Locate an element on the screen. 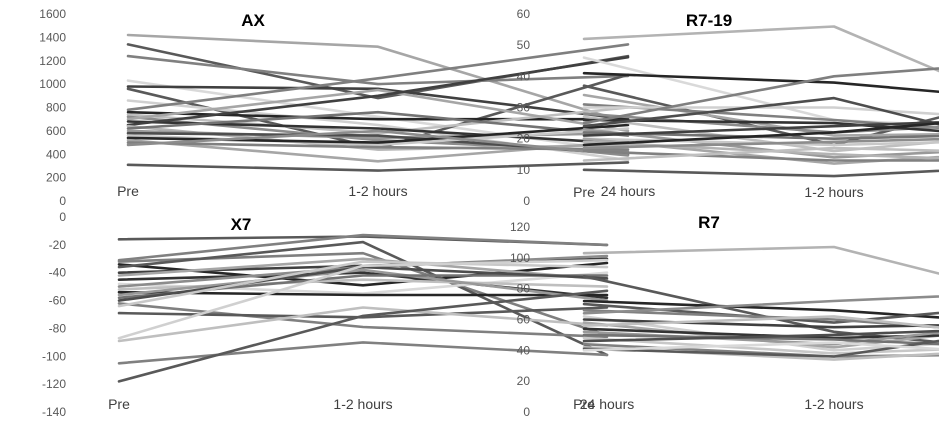 This screenshot has height=430, width=939. y-tick-label: -40 is located at coordinates (58, 273).